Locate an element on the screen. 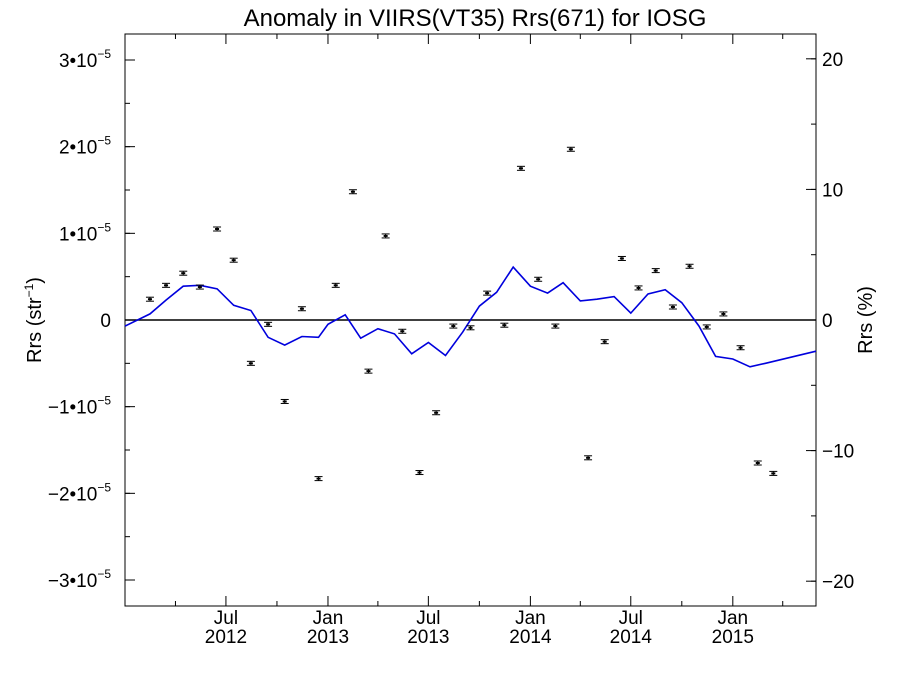 Image resolution: width=900 pixels, height=675 pixels. y-axis-label-left: Rrs (str−1) is located at coordinates (34, 320).